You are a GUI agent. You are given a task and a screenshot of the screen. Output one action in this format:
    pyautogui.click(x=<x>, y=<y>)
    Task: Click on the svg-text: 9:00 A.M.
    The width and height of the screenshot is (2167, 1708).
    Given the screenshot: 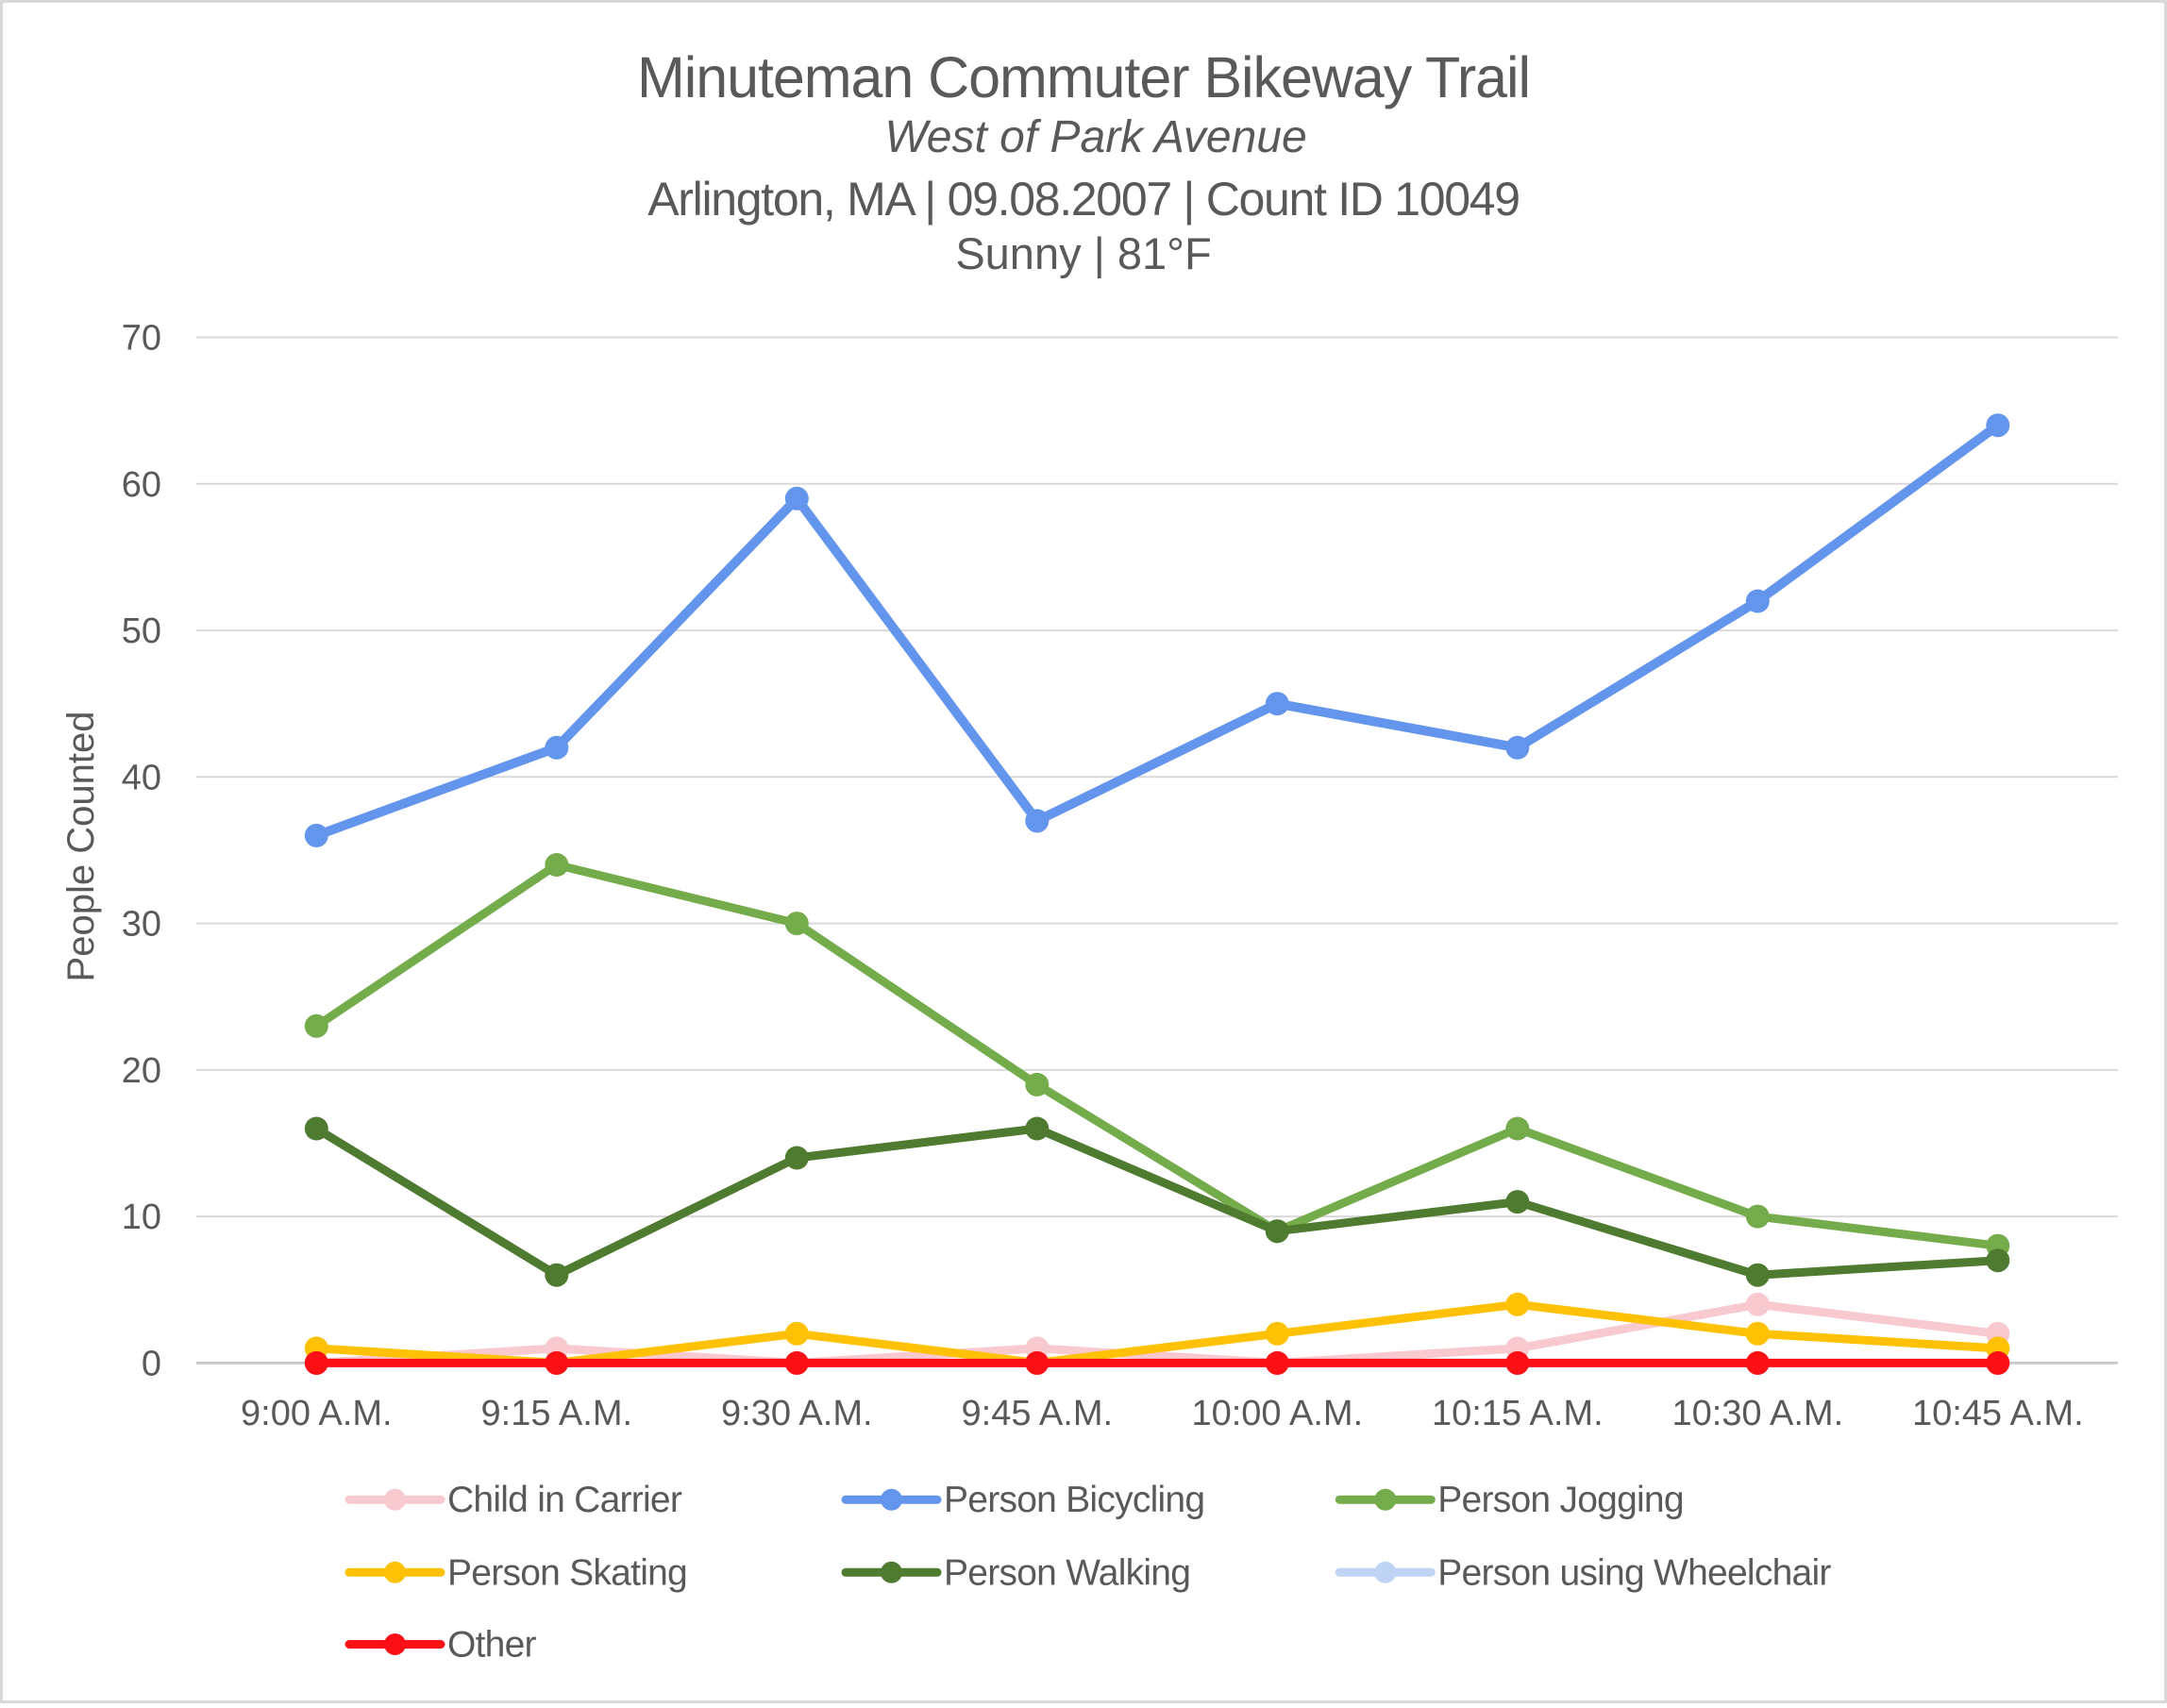 What is the action you would take?
    pyautogui.click(x=317, y=1413)
    